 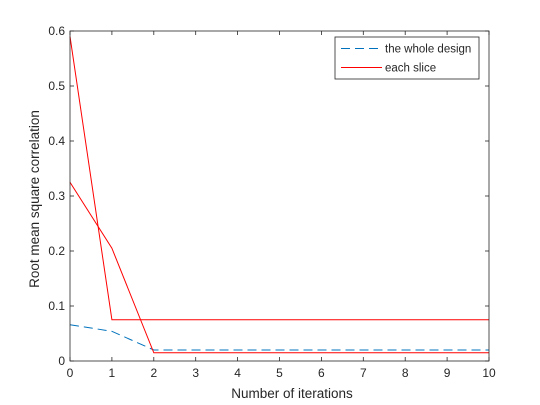 What do you see at coordinates (405, 373) in the screenshot?
I see `x-tick-label: 8` at bounding box center [405, 373].